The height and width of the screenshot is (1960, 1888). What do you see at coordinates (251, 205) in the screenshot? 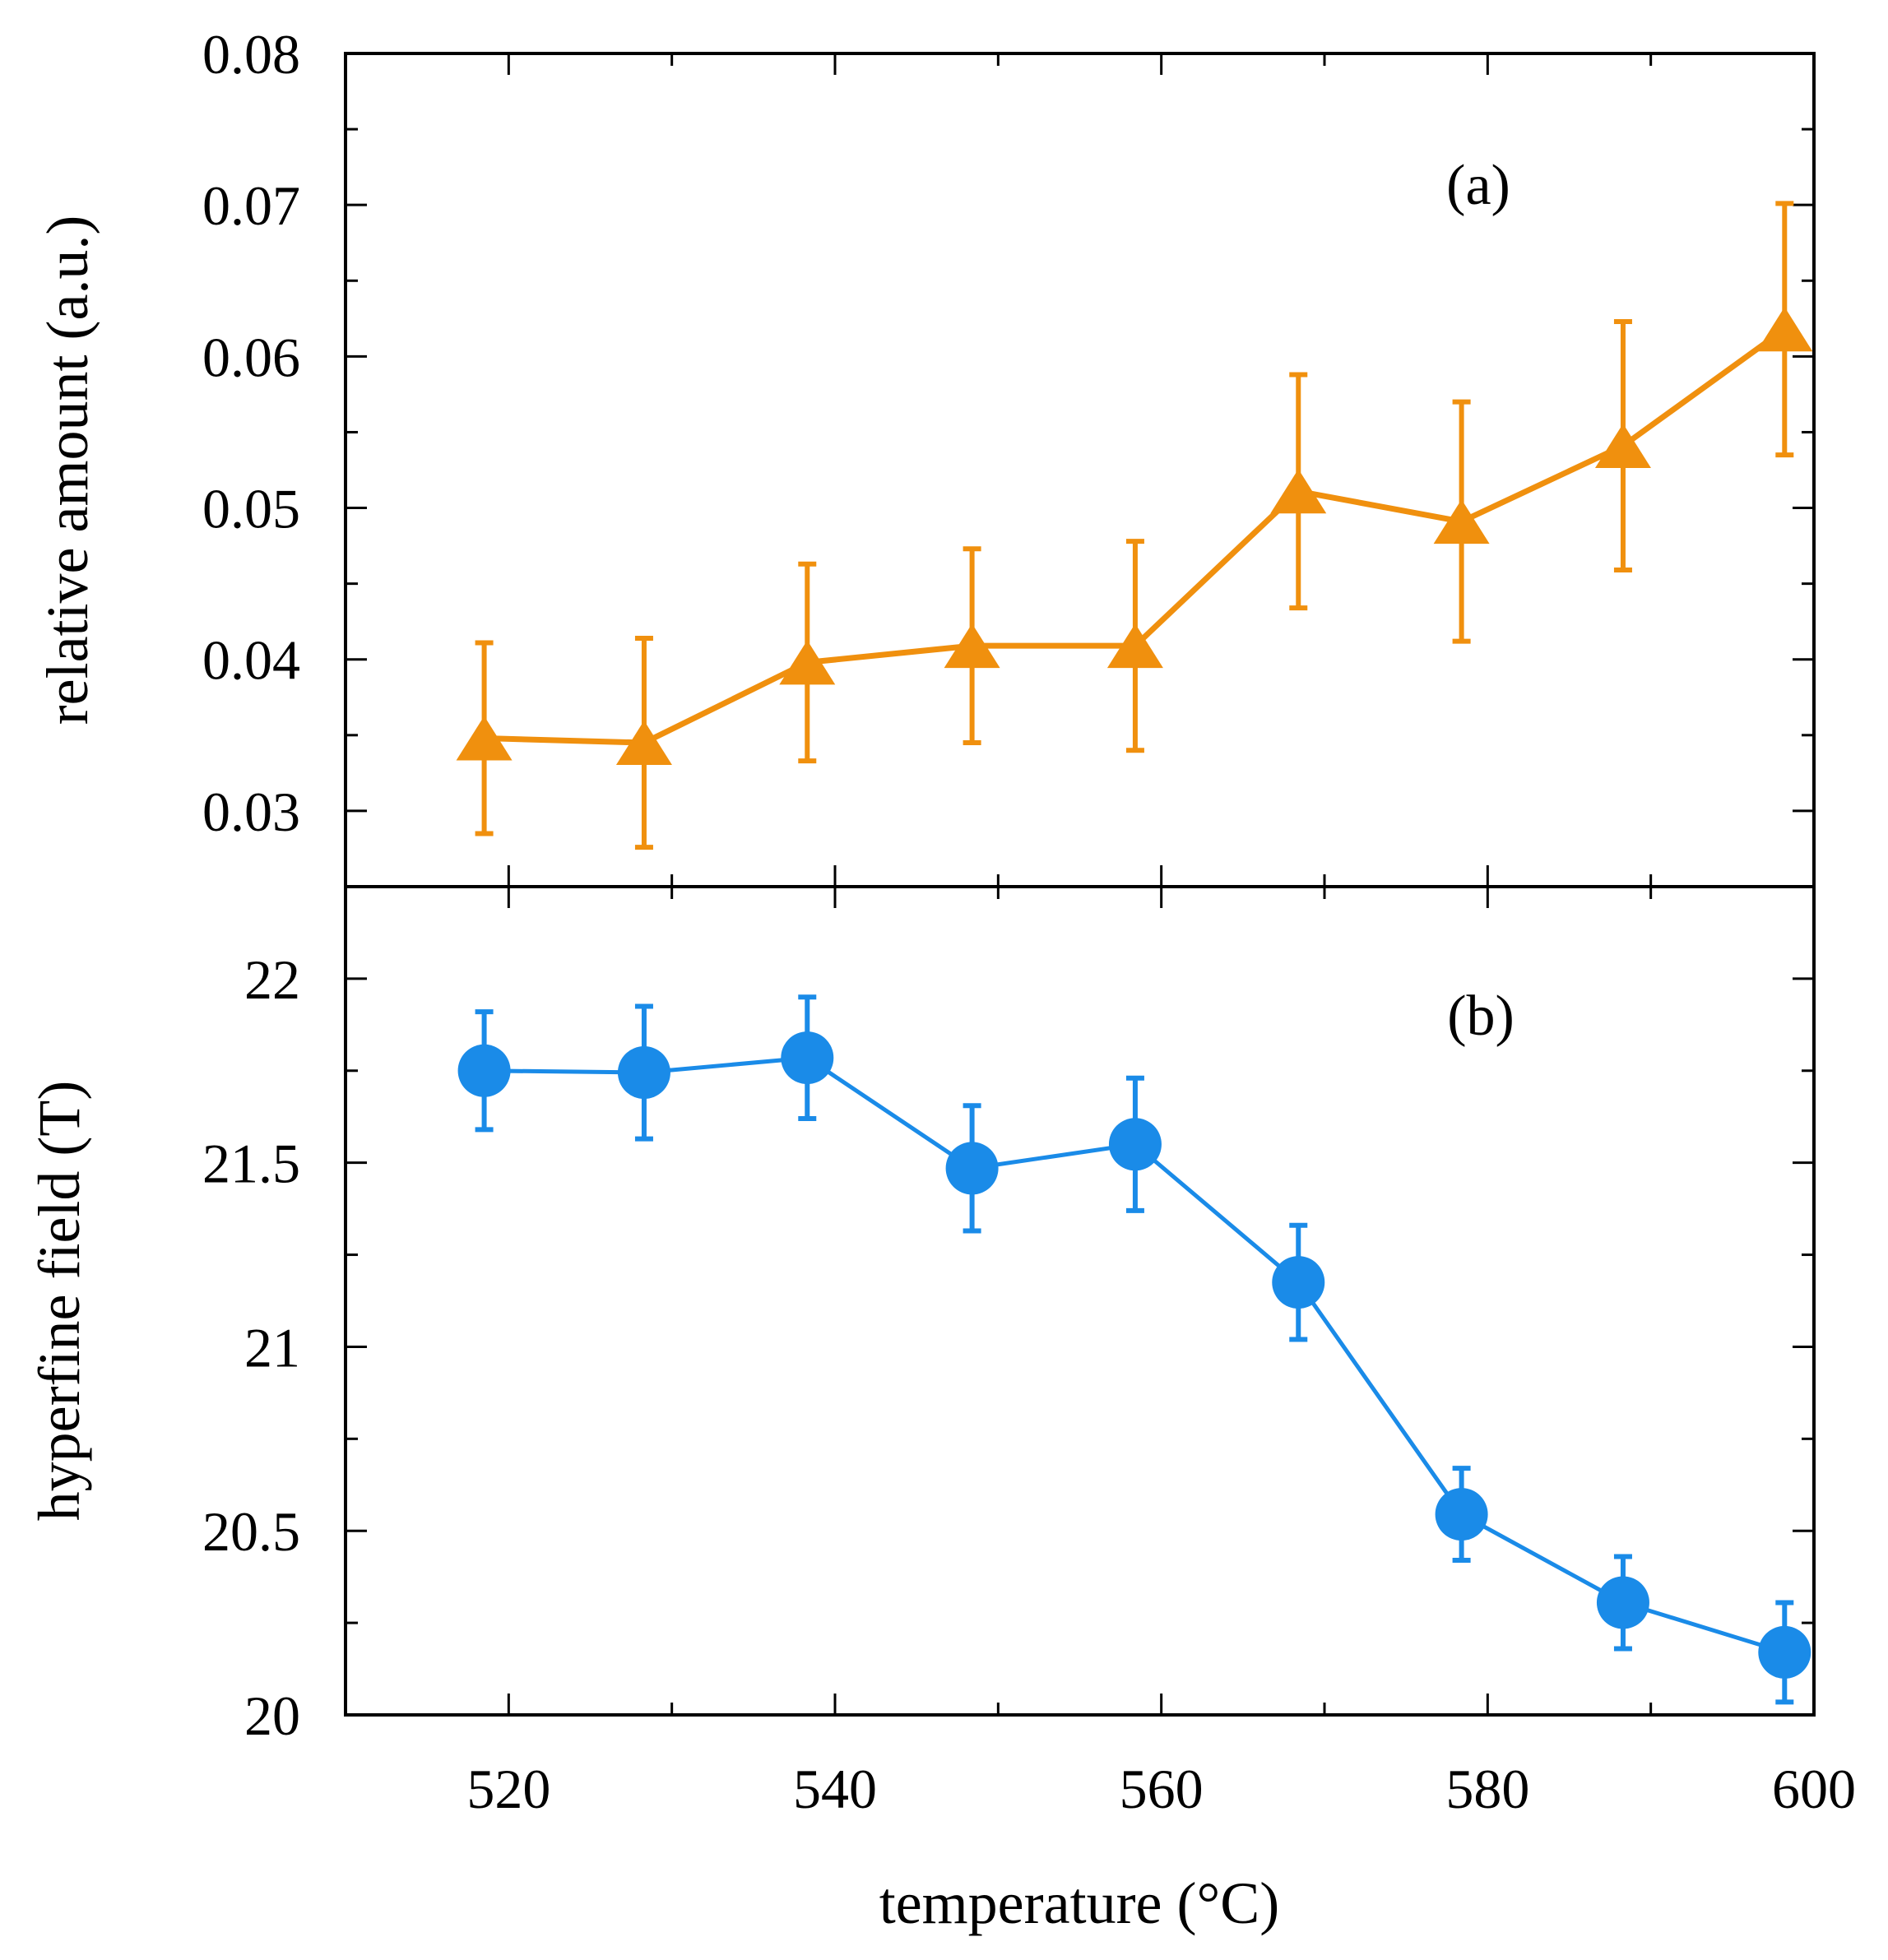
I see `y-tick-label: 0.07` at bounding box center [251, 205].